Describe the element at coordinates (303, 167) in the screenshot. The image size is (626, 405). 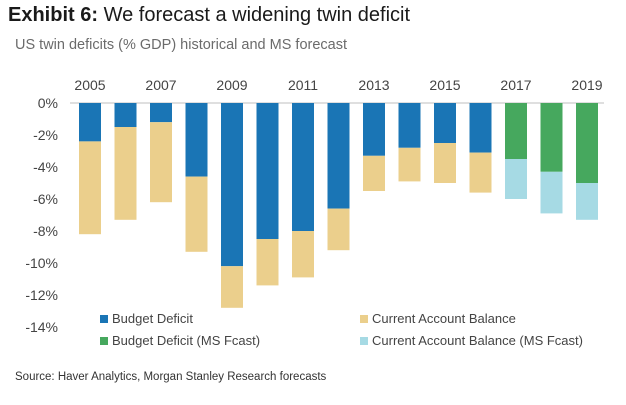
I see `bar-budget-deficit-2011` at that location.